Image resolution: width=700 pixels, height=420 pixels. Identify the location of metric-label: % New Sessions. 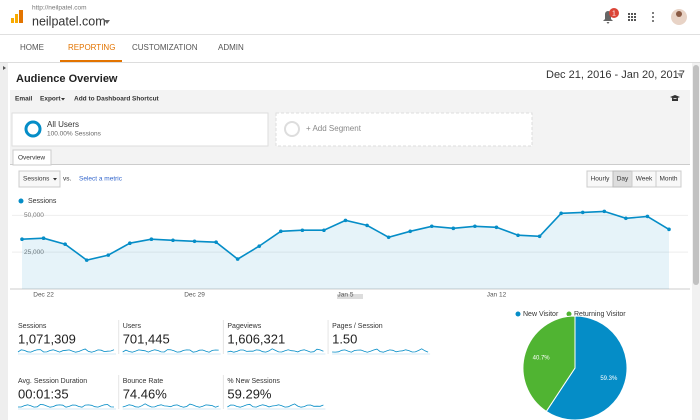
(253, 381).